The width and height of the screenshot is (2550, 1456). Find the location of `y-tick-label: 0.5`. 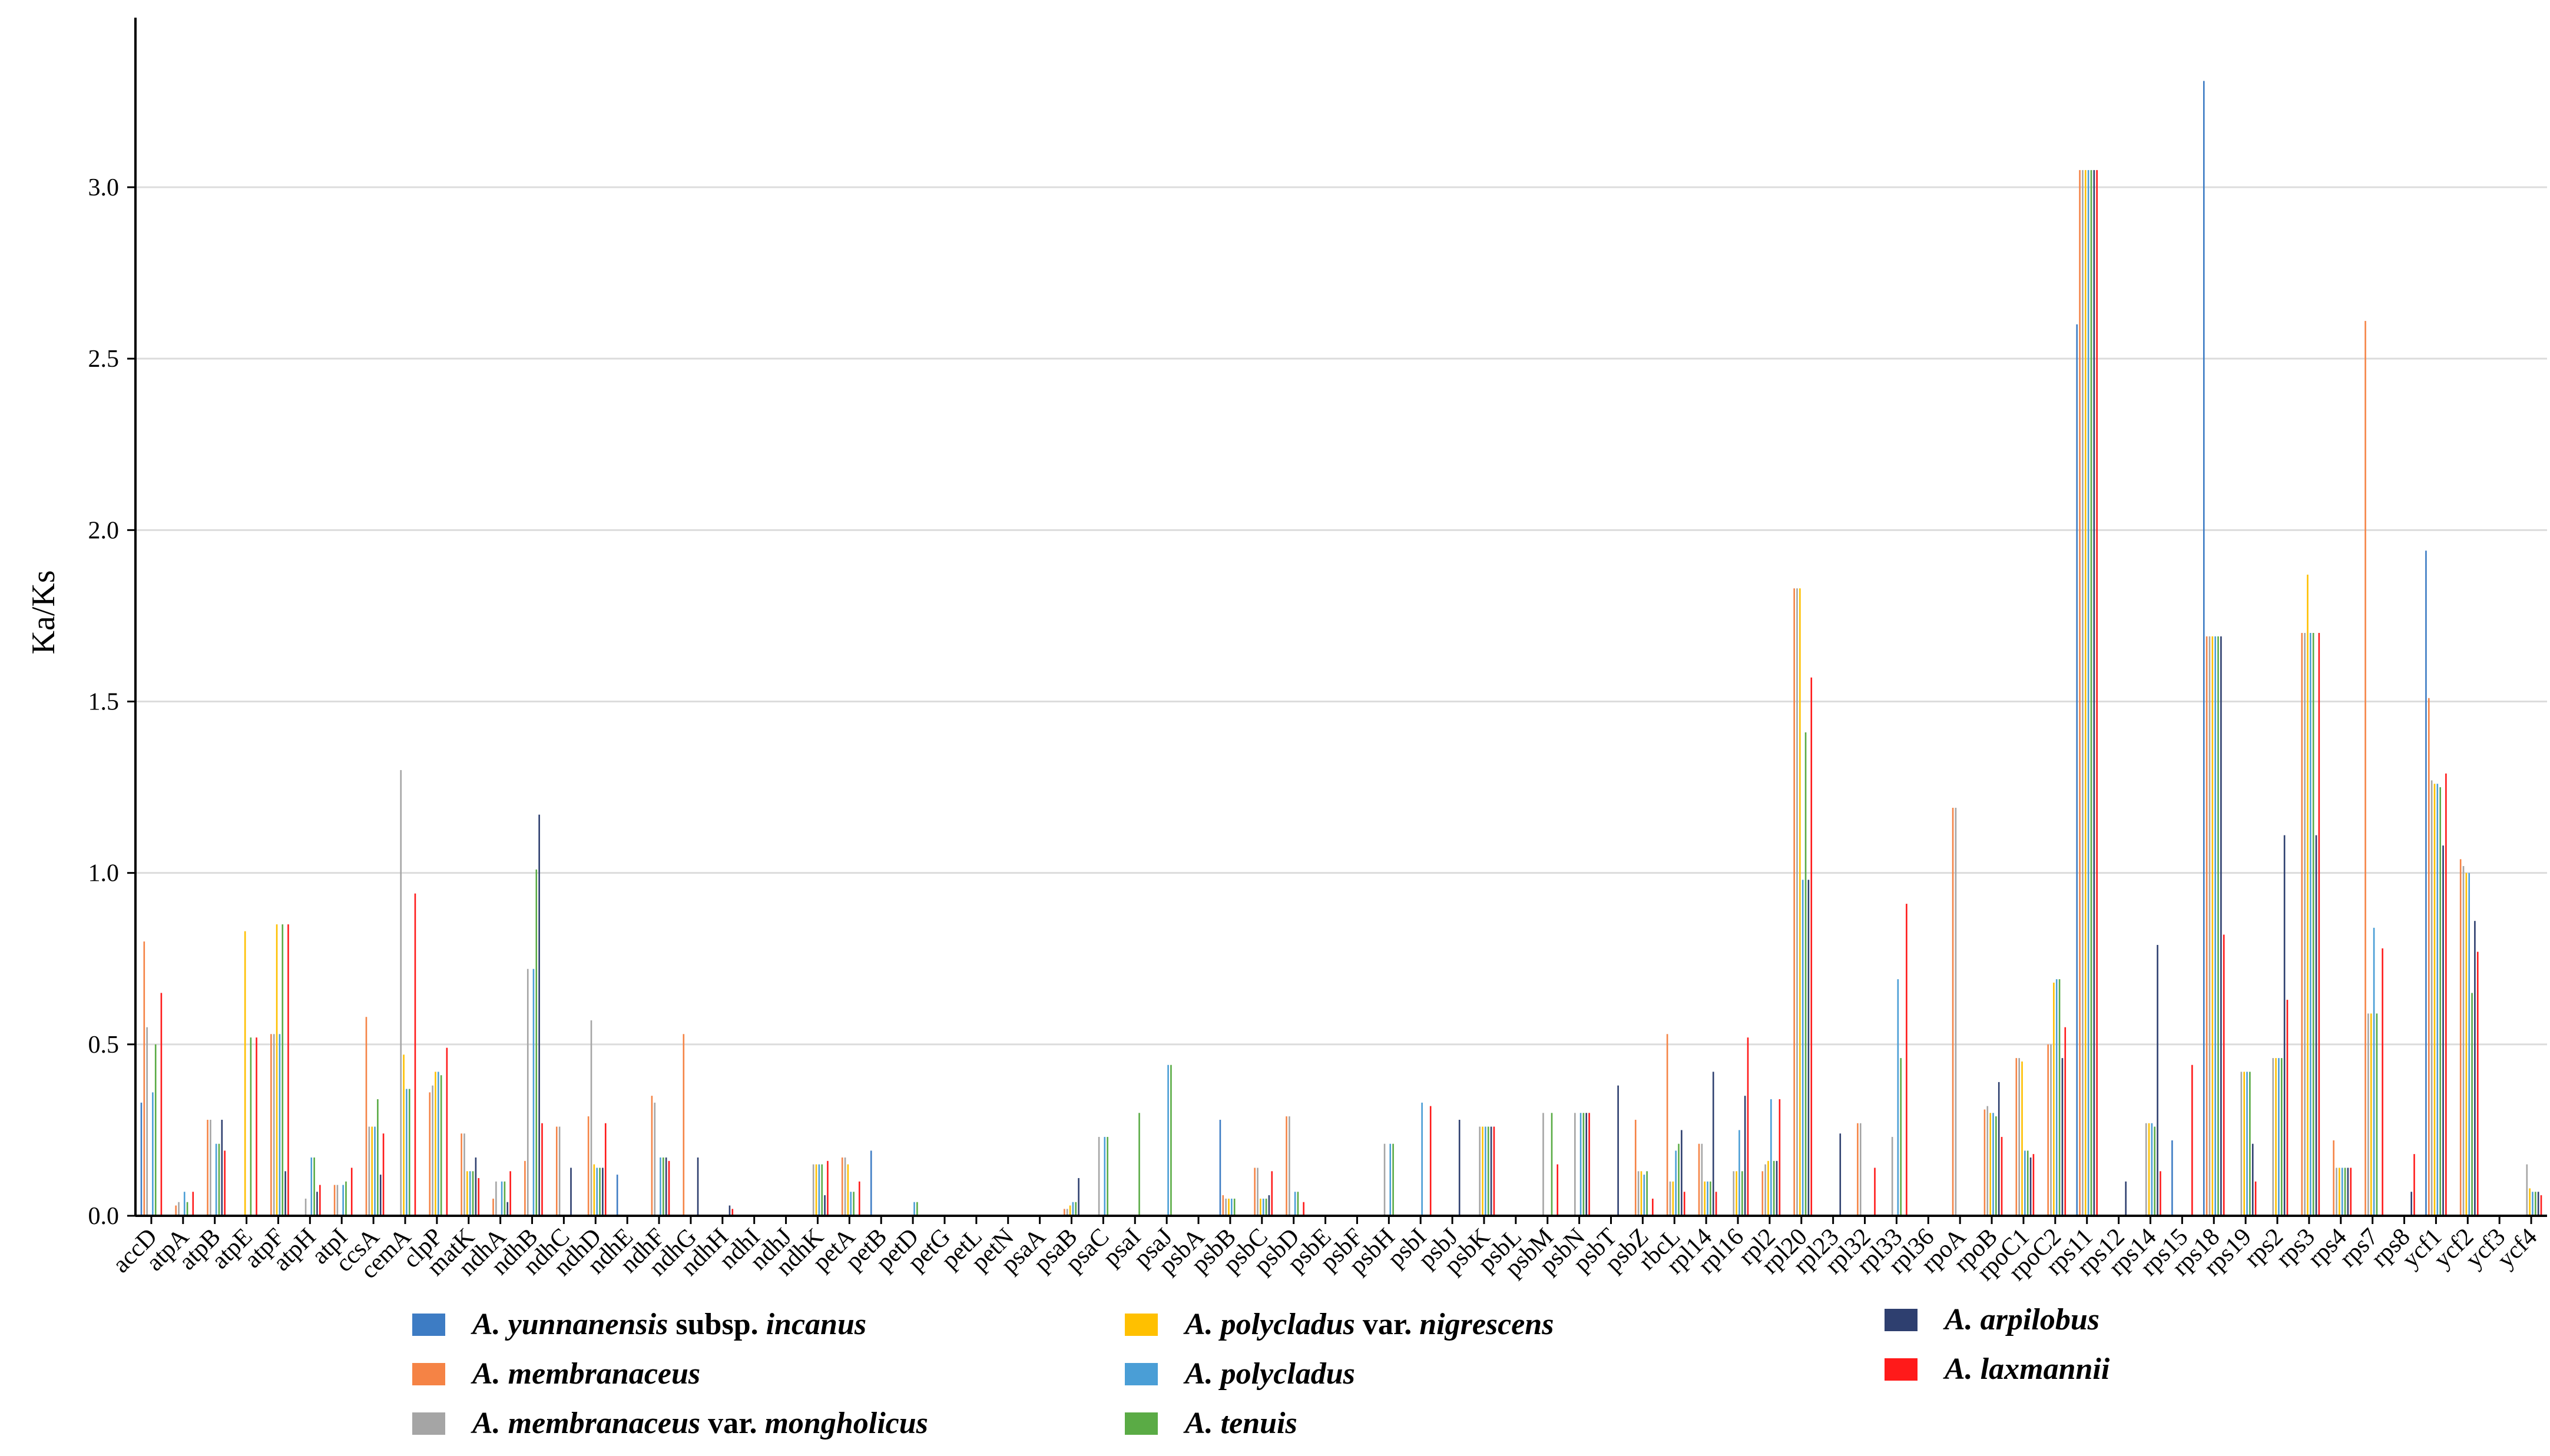

y-tick-label: 0.5 is located at coordinates (104, 1045).